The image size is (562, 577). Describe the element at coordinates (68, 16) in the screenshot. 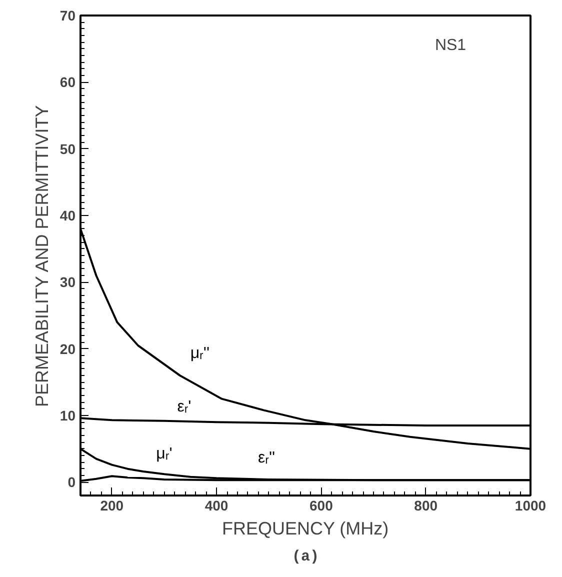

I see `y-tick-label: 70` at that location.